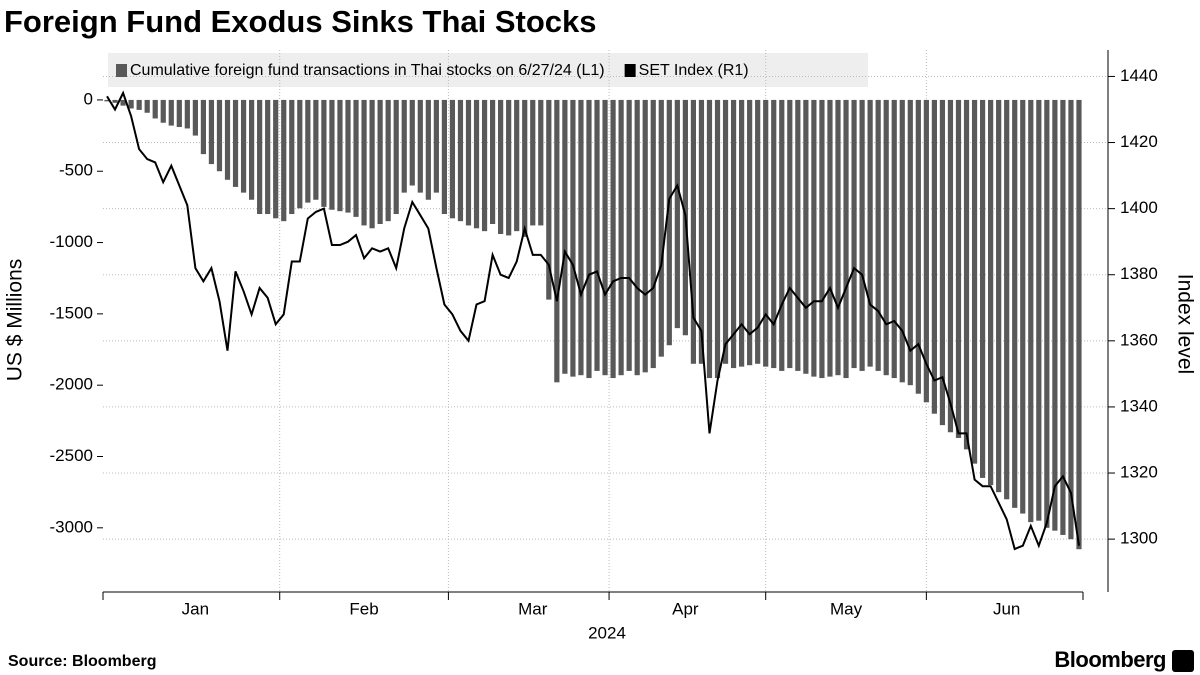 This screenshot has width=1200, height=675. Describe the element at coordinates (1139, 75) in the screenshot. I see `y2-tick-label: 1440` at that location.